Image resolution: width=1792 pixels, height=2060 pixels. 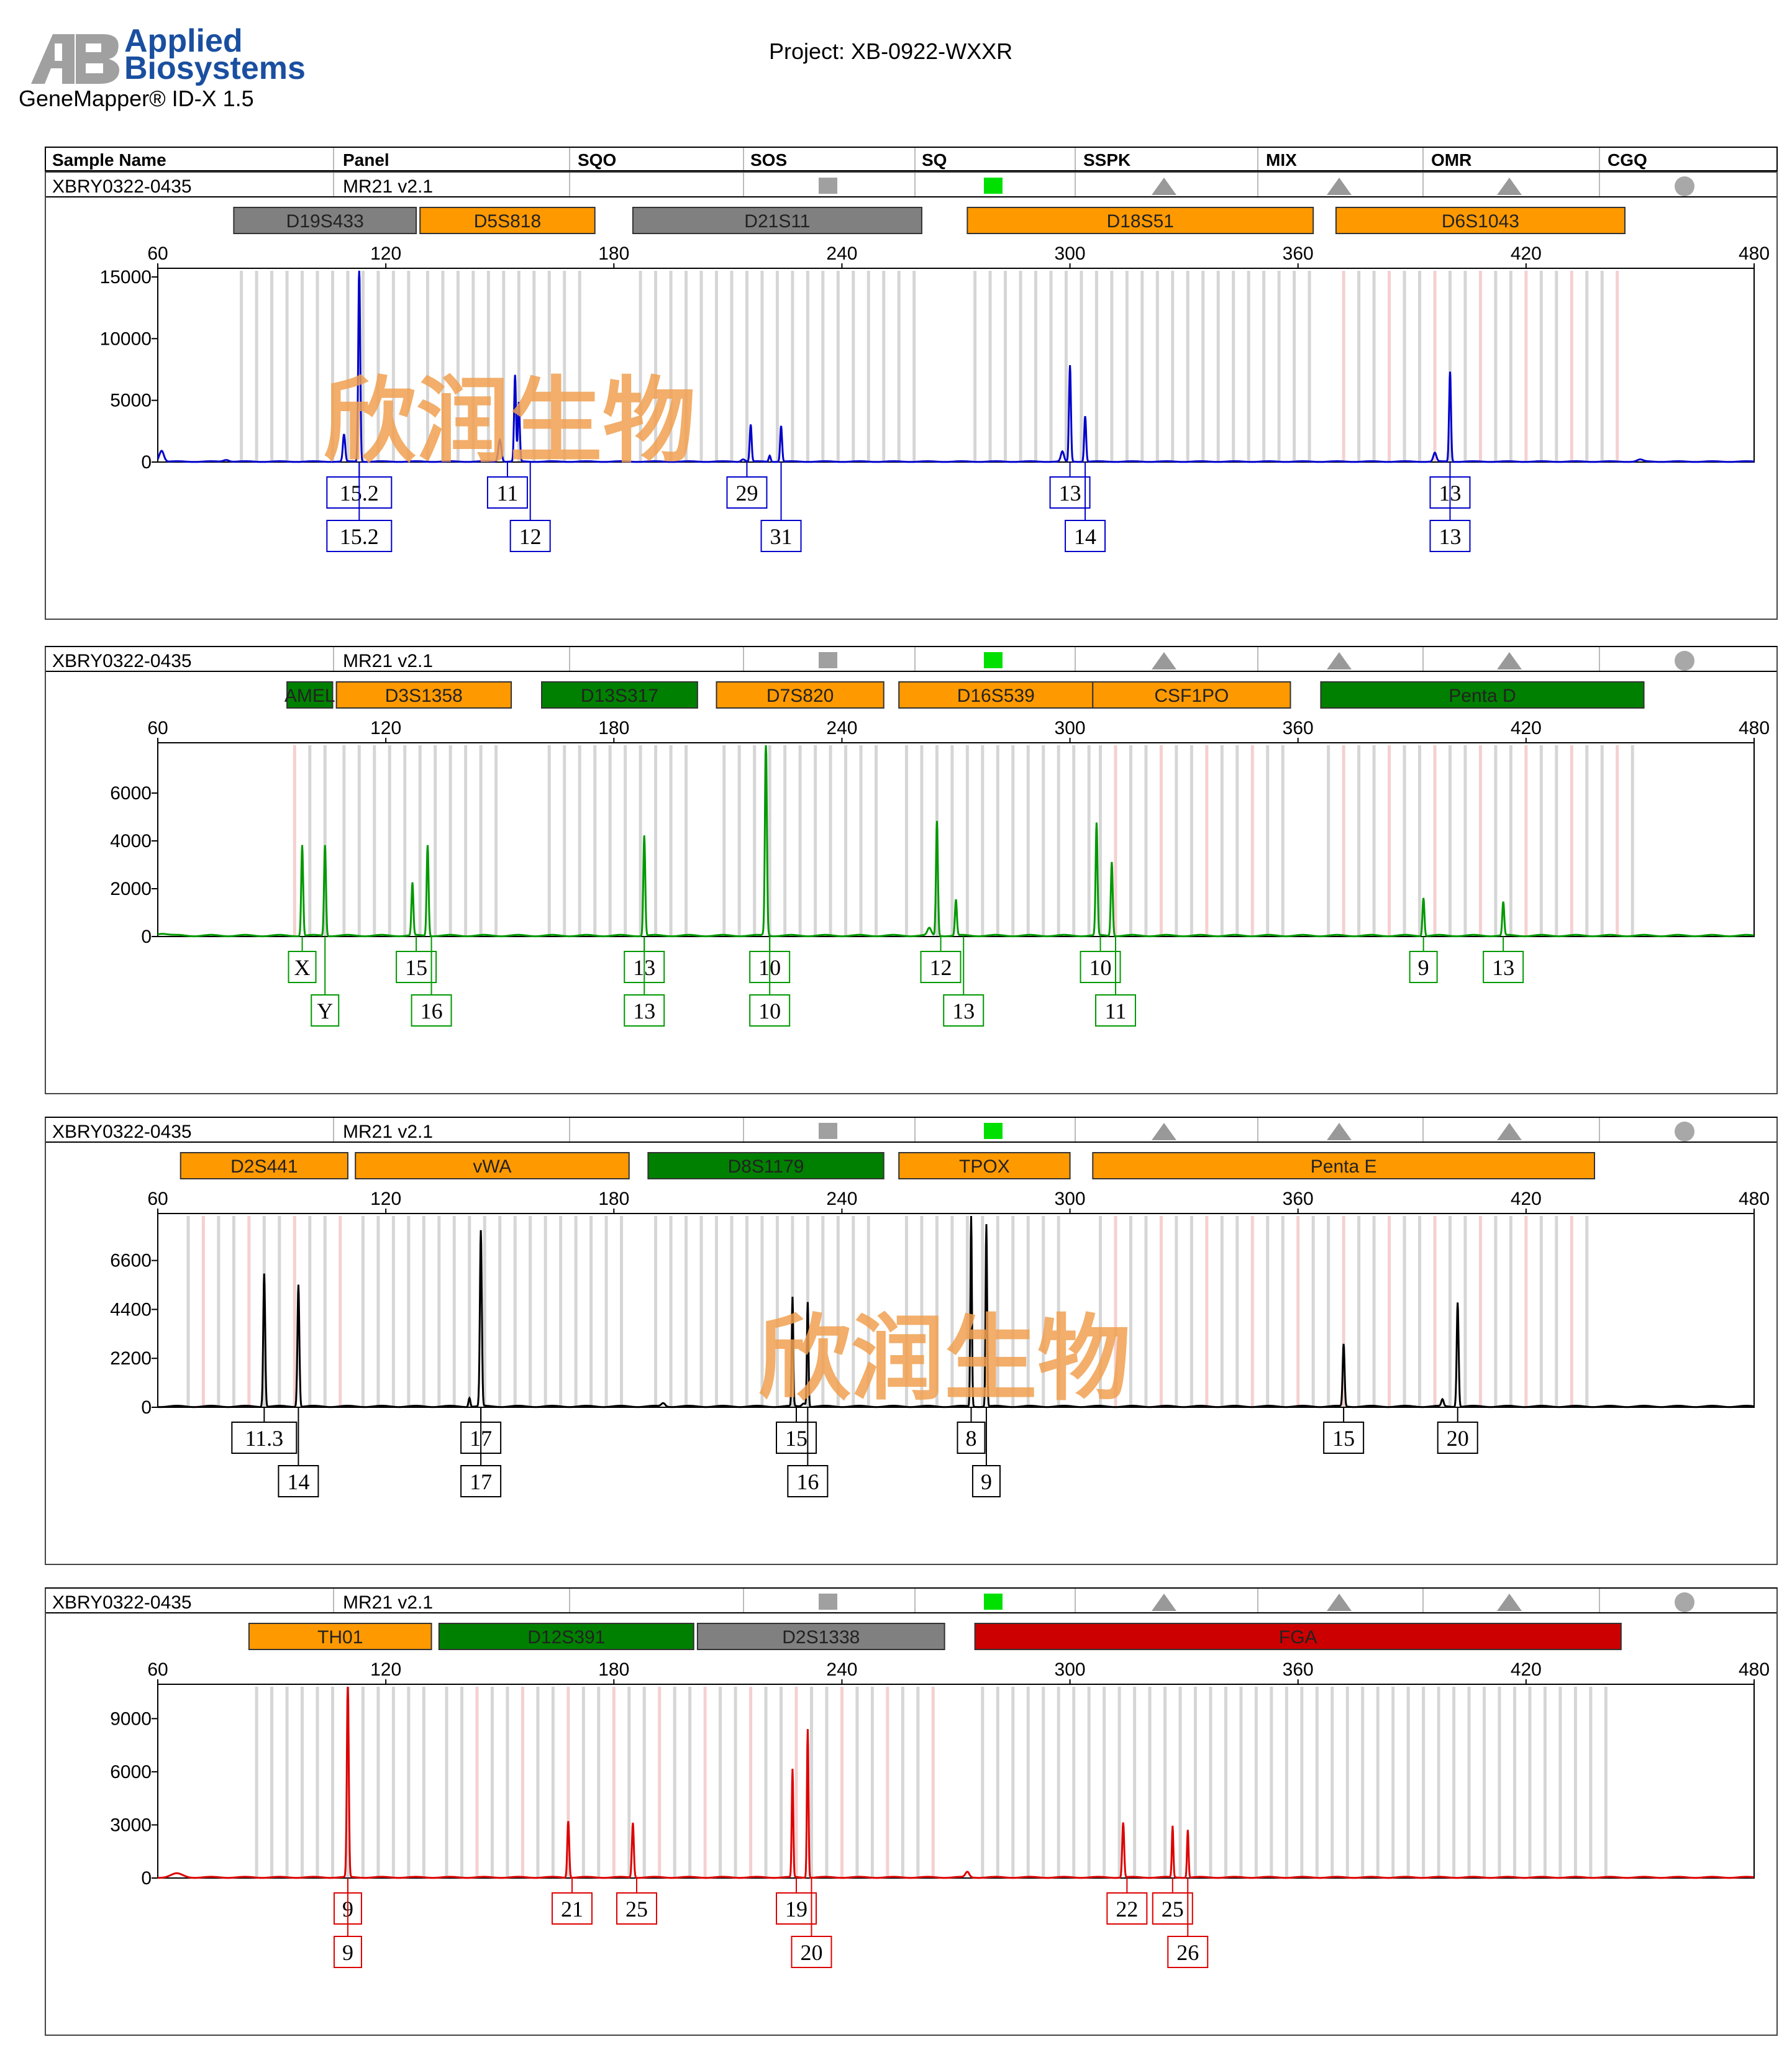 I want to click on y-tick-label: 6000, so click(x=131, y=1772).